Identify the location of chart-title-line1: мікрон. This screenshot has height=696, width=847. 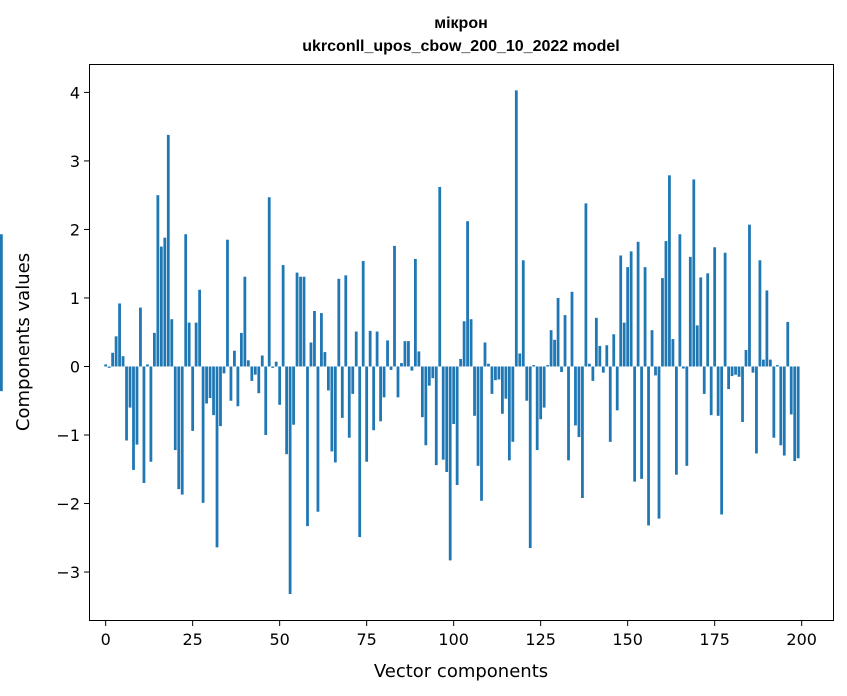
(461, 23).